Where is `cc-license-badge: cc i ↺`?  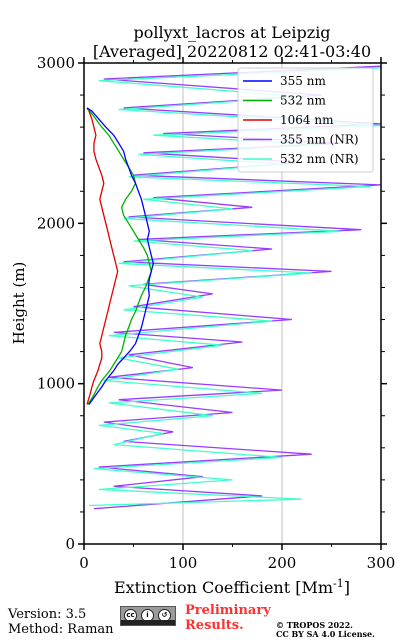 cc-license-badge: cc i ↺ is located at coordinates (148, 616).